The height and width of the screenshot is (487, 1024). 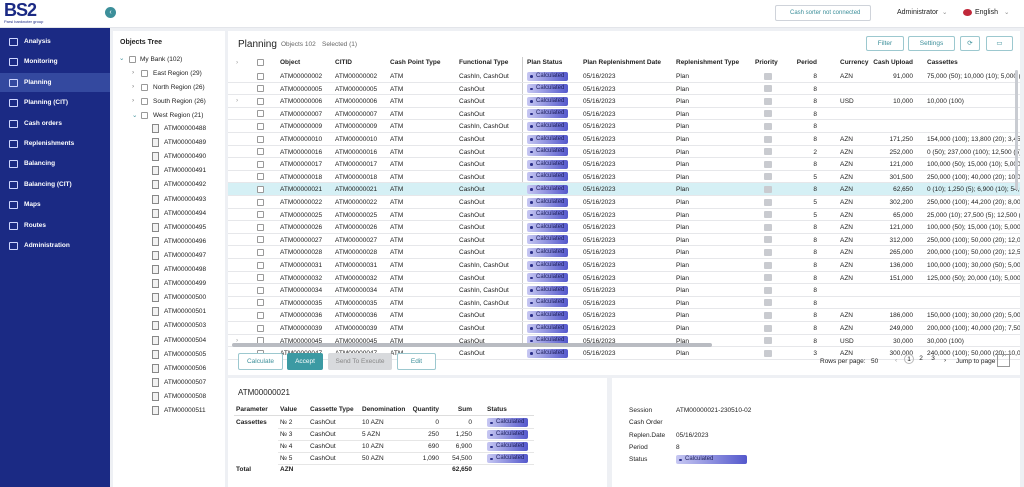 What do you see at coordinates (55, 204) in the screenshot?
I see `nav-item: Maps` at bounding box center [55, 204].